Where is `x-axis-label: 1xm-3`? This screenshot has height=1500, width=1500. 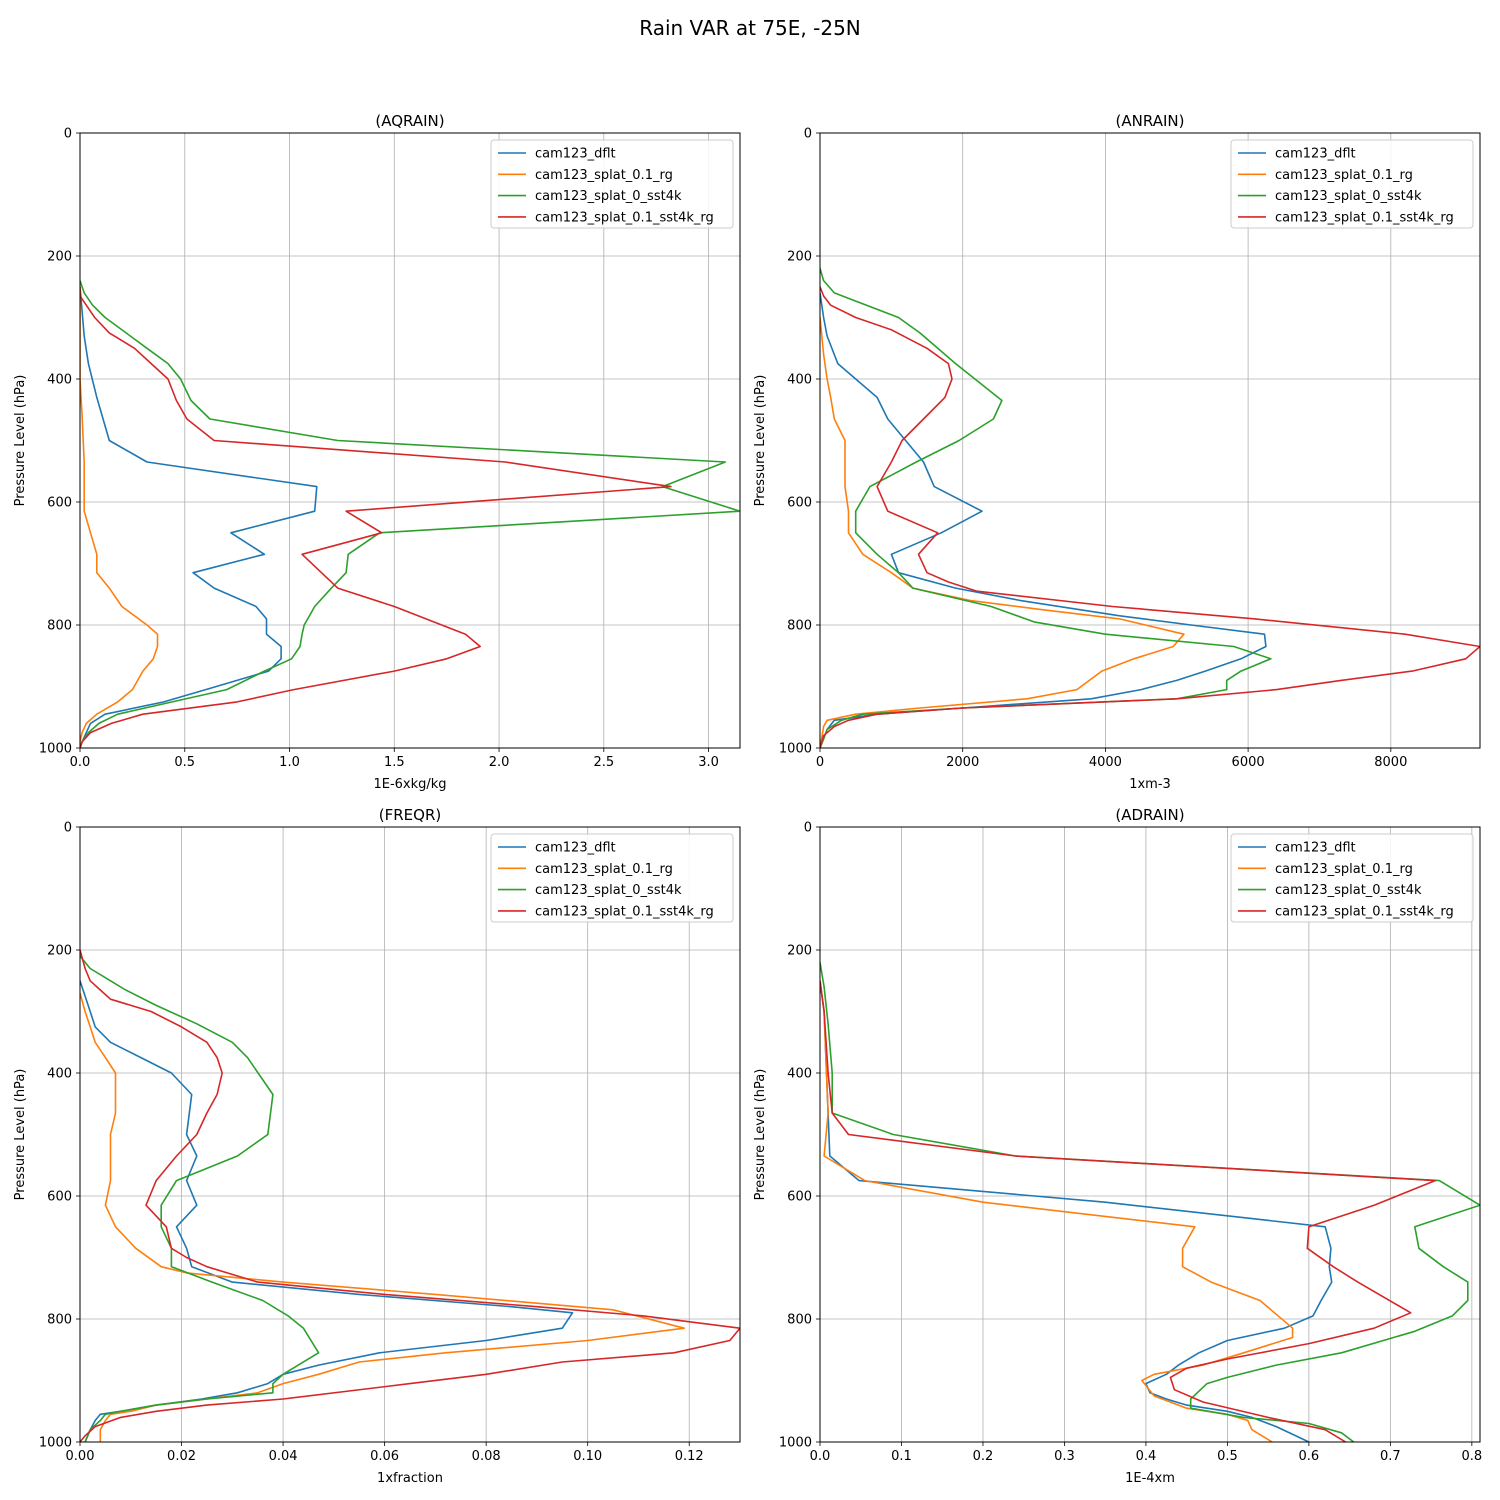 x-axis-label: 1xm-3 is located at coordinates (1150, 784).